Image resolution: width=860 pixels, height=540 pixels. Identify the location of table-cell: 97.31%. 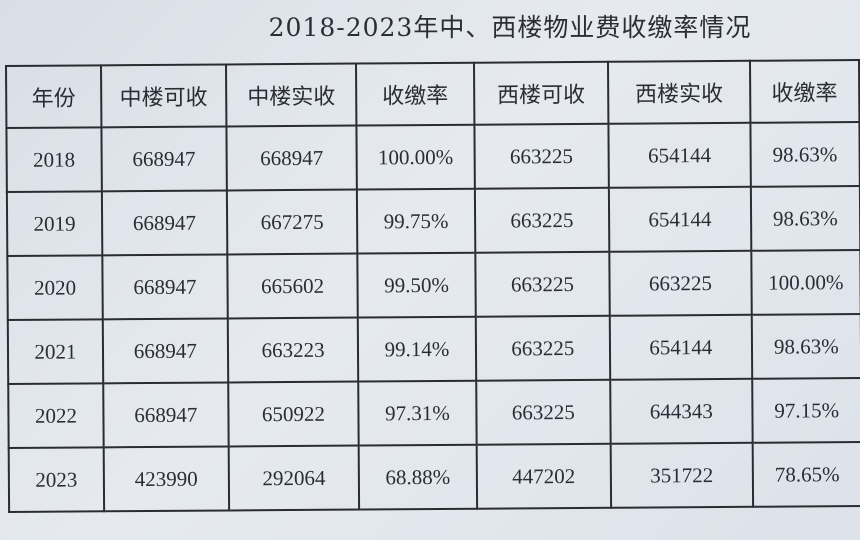
(417, 413).